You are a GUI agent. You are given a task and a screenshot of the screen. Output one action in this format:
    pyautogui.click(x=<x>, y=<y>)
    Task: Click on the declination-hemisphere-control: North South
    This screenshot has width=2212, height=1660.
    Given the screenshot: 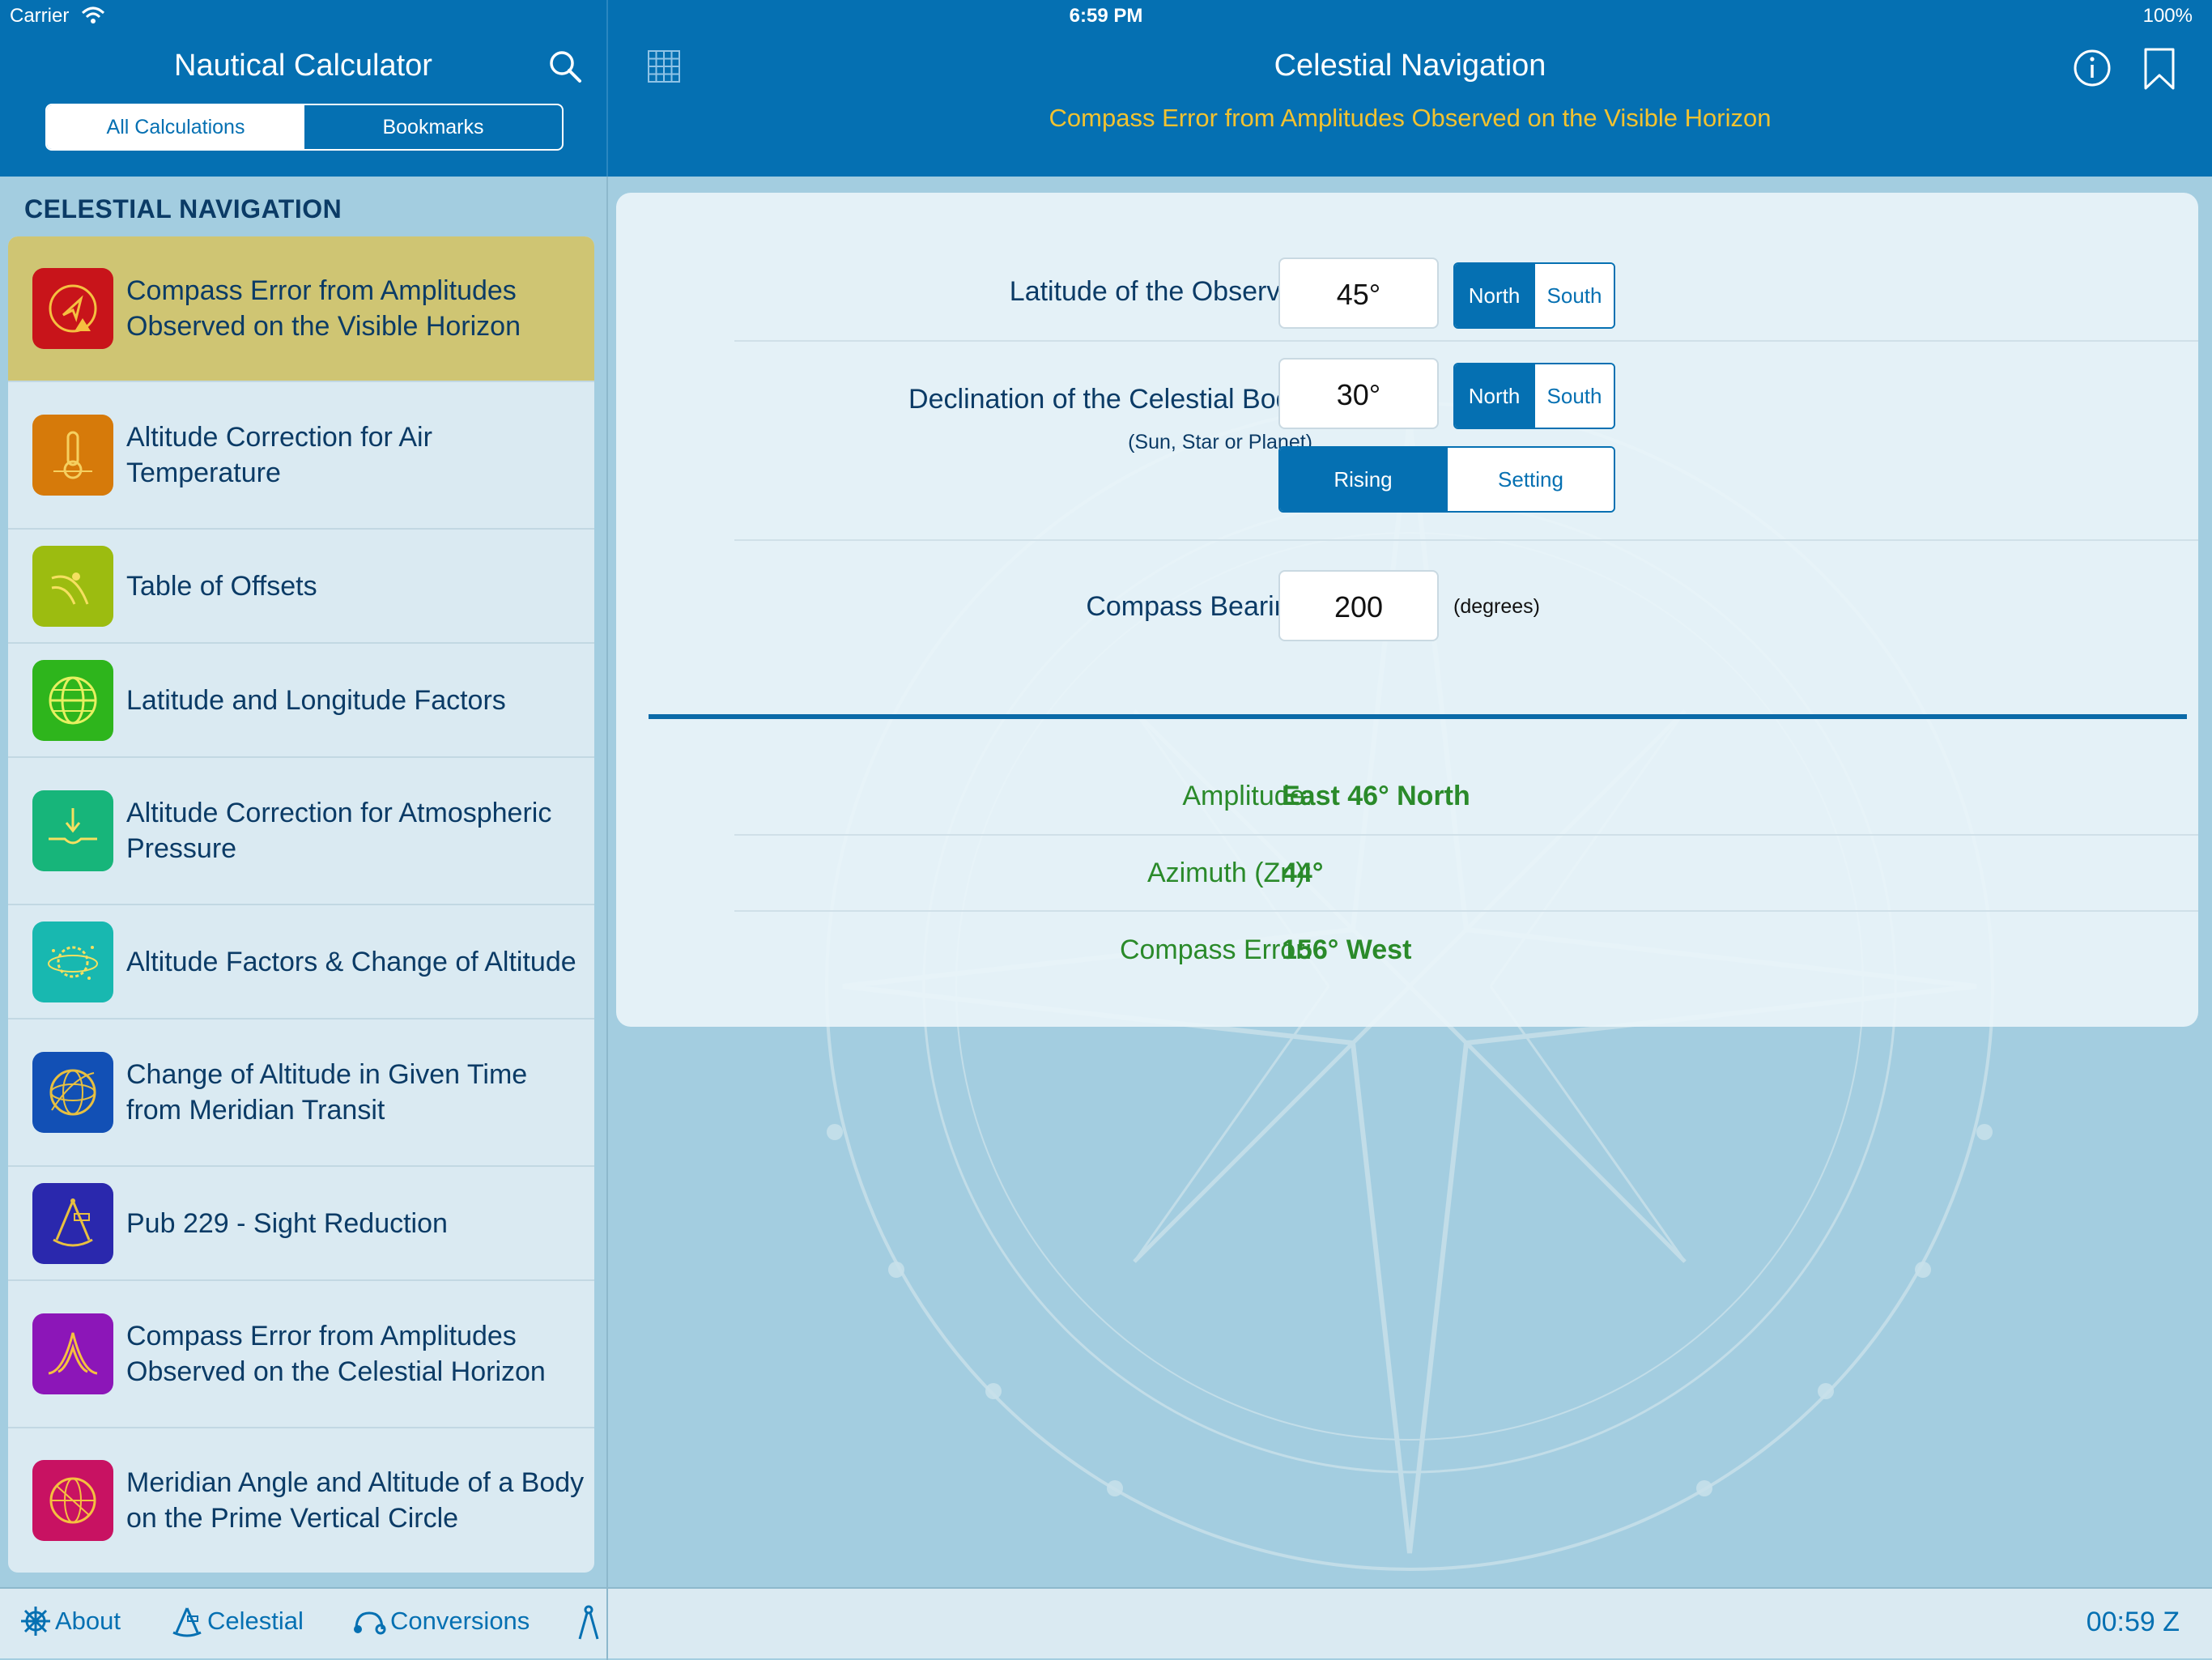 What is the action you would take?
    pyautogui.click(x=1534, y=396)
    